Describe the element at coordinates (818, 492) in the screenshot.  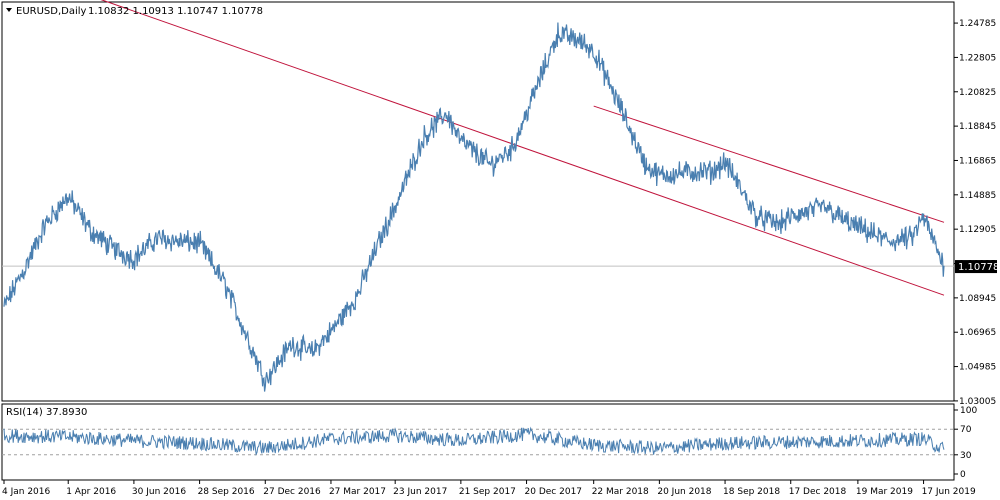
I see `x-tick-label: 17 Dec 2018` at that location.